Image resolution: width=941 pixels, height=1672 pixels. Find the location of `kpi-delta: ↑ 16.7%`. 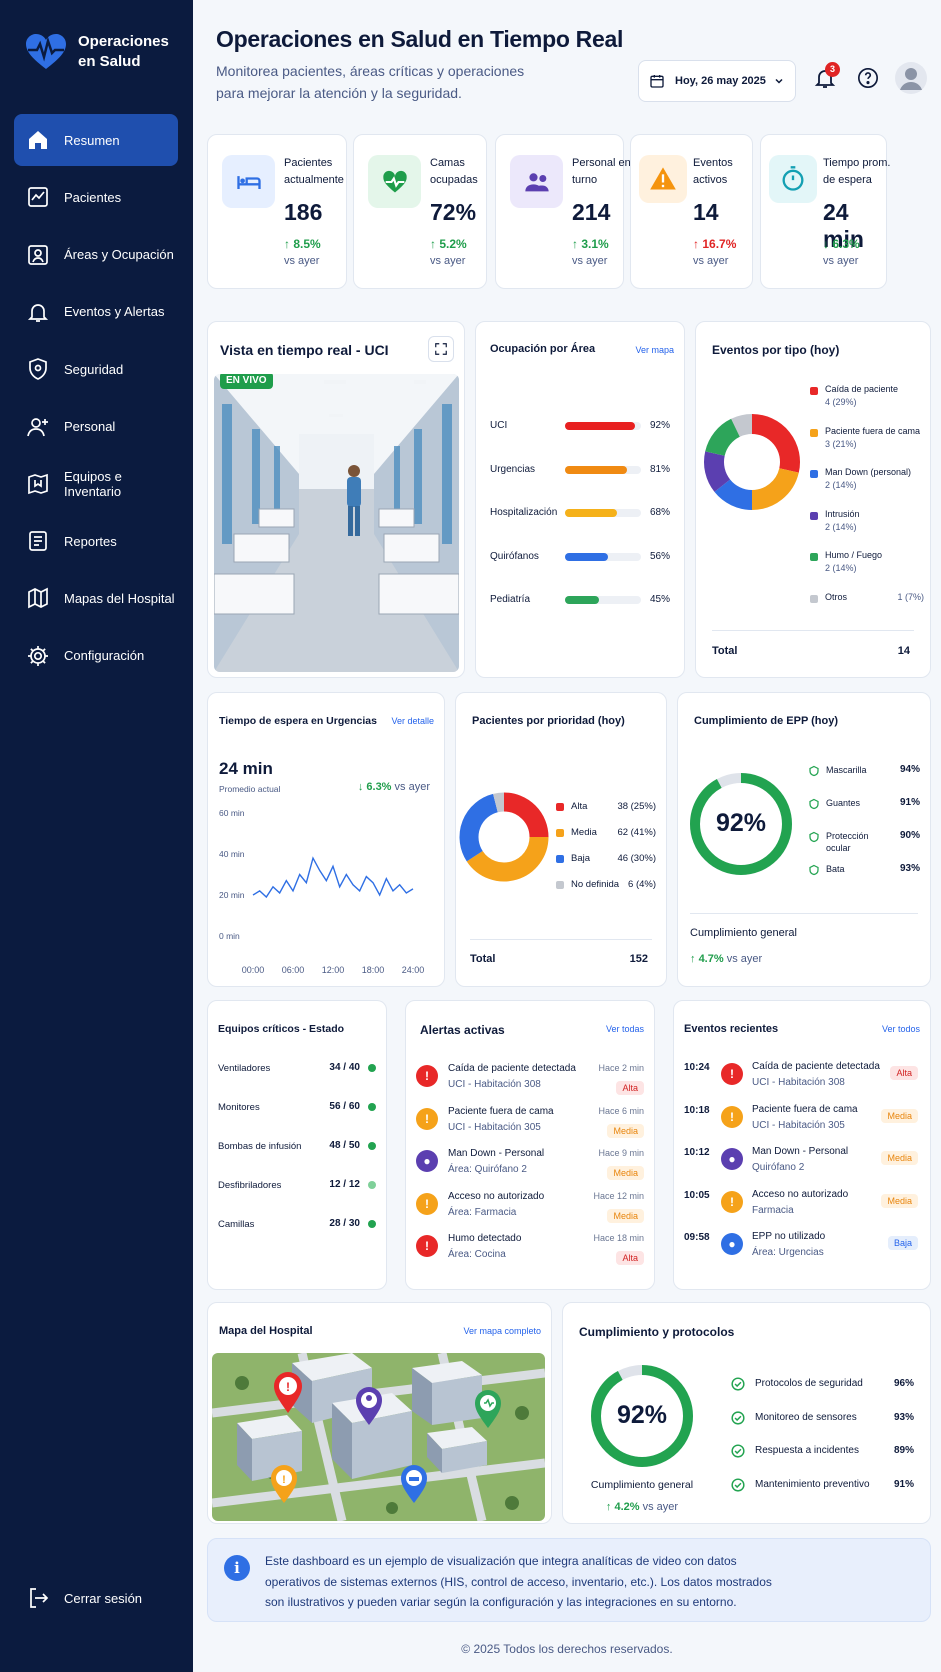

kpi-delta: ↑ 16.7% is located at coordinates (714, 244).